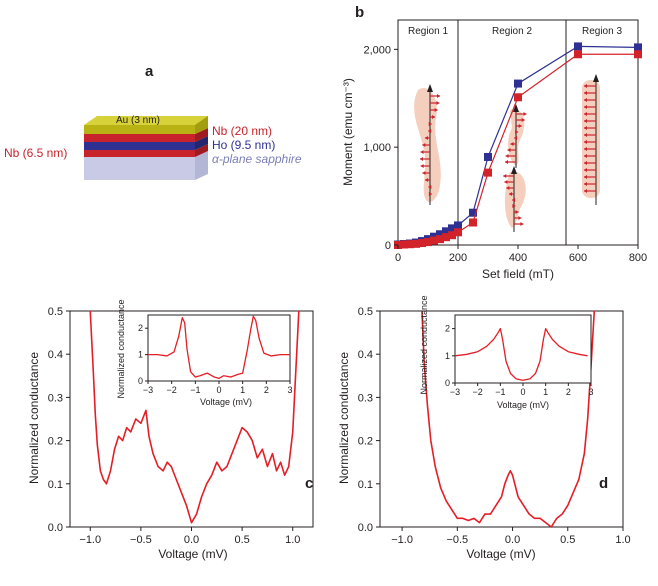  What do you see at coordinates (201, 143) in the screenshot?
I see `layer-ho-side` at bounding box center [201, 143].